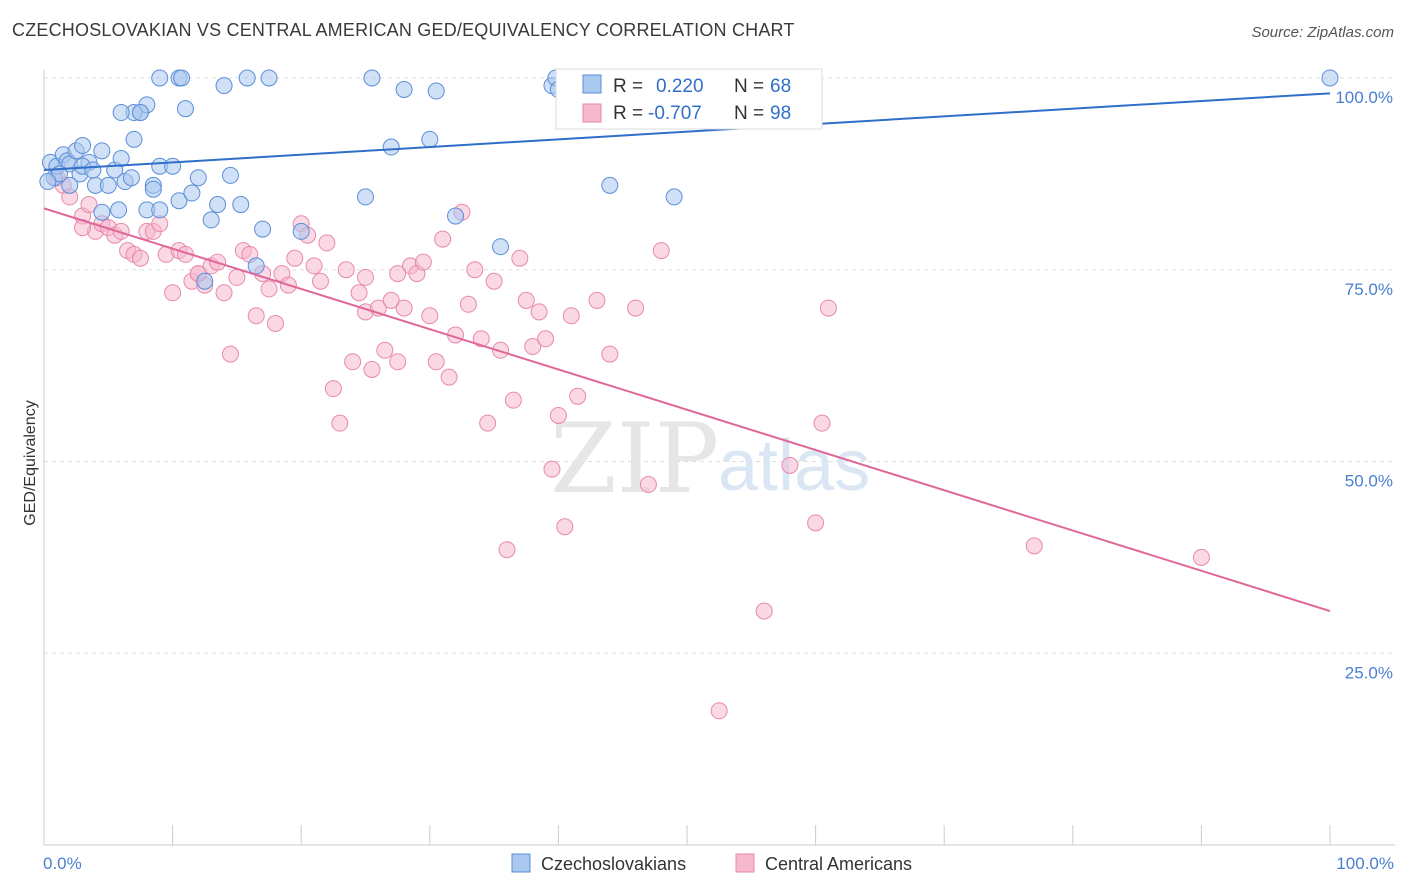 Image resolution: width=1406 pixels, height=892 pixels. I want to click on bottom-legend-label-czechoslovakians: Czechoslovakians, so click(613, 864).